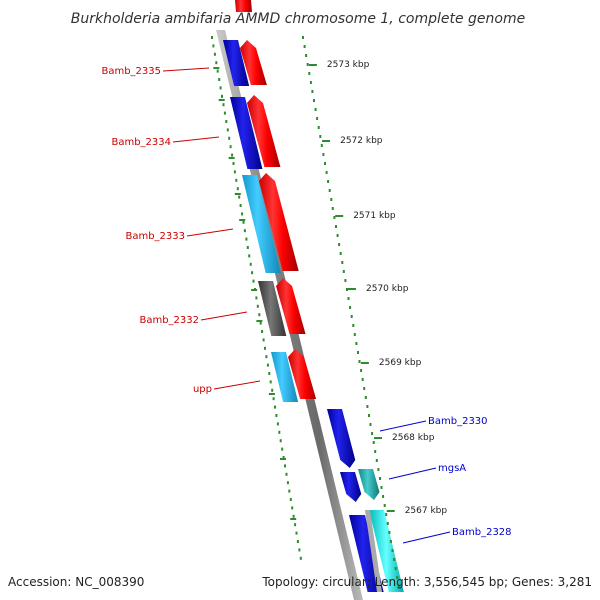 Image resolution: width=600 pixels, height=600 pixels. Describe the element at coordinates (348, 65) in the screenshot. I see `kbp-tick-label: 2573 kbp` at that location.